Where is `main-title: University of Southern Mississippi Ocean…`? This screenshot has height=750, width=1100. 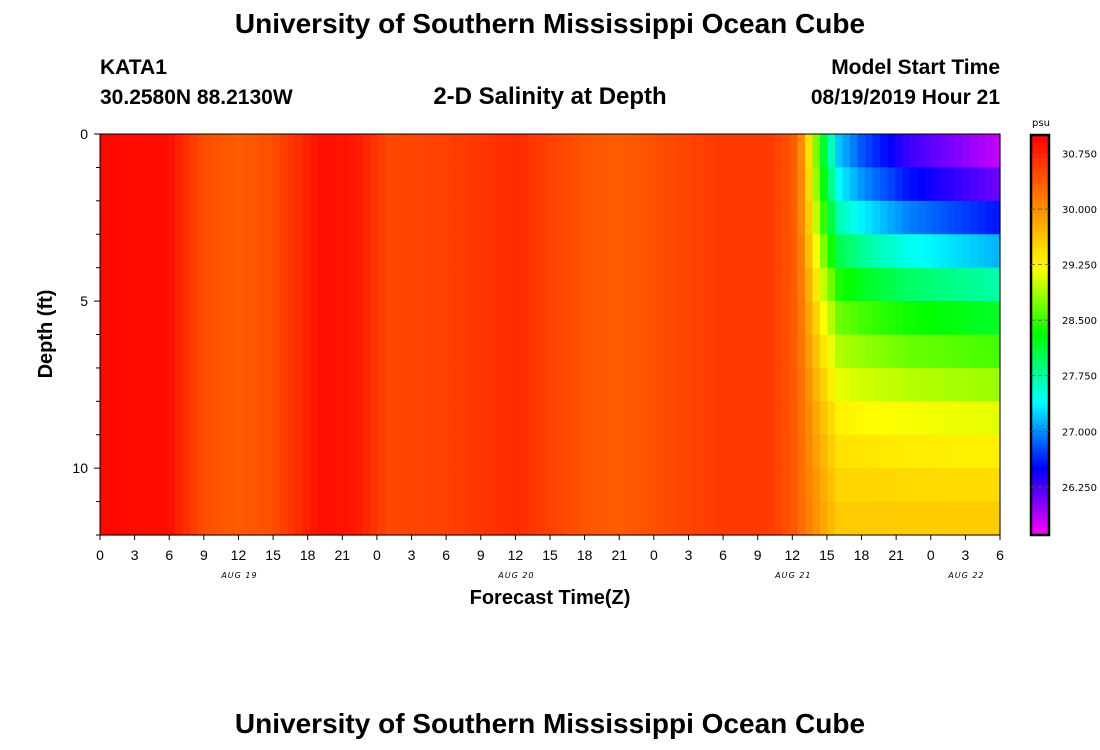 main-title: University of Southern Mississippi Ocean… is located at coordinates (550, 23).